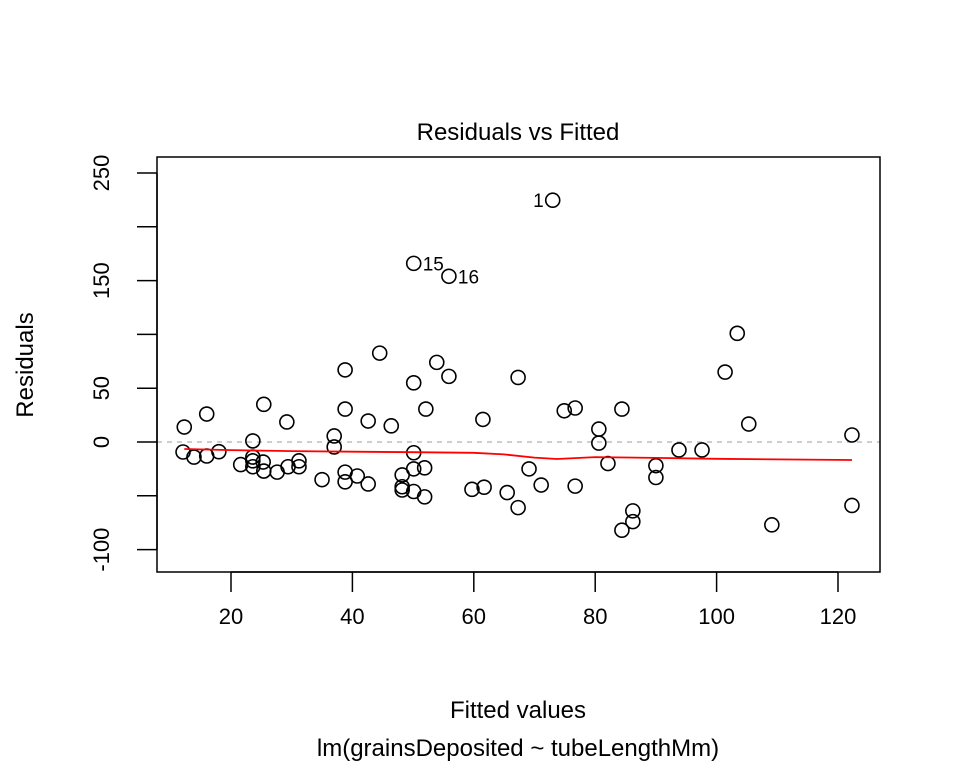 The width and height of the screenshot is (960, 768). What do you see at coordinates (101, 550) in the screenshot?
I see `y-tick-label: -100` at bounding box center [101, 550].